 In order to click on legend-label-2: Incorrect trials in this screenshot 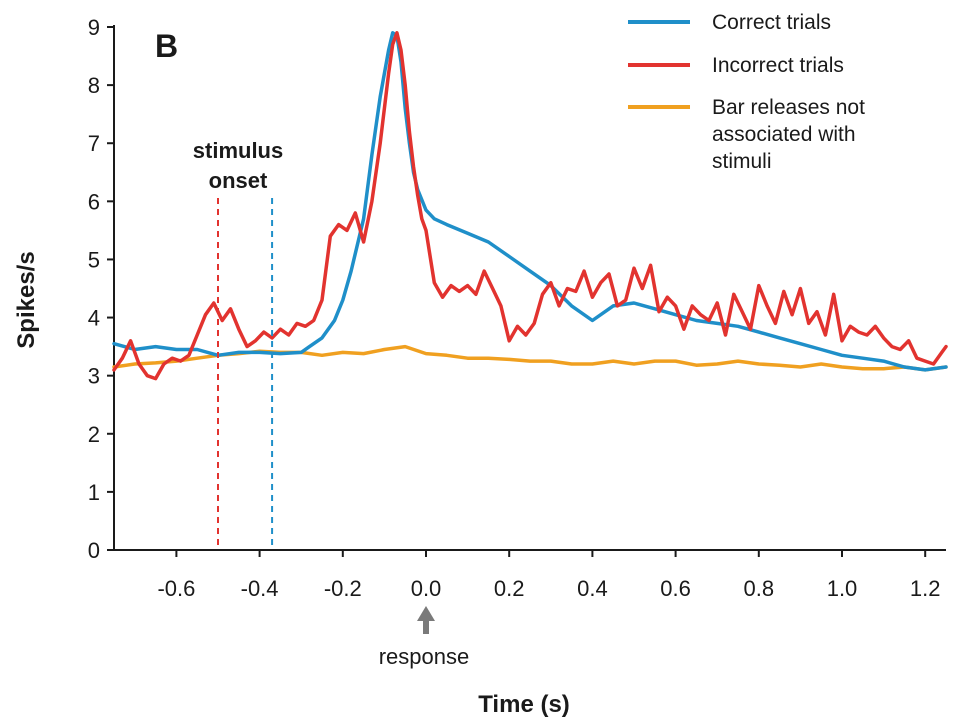, I will do `click(778, 65)`.